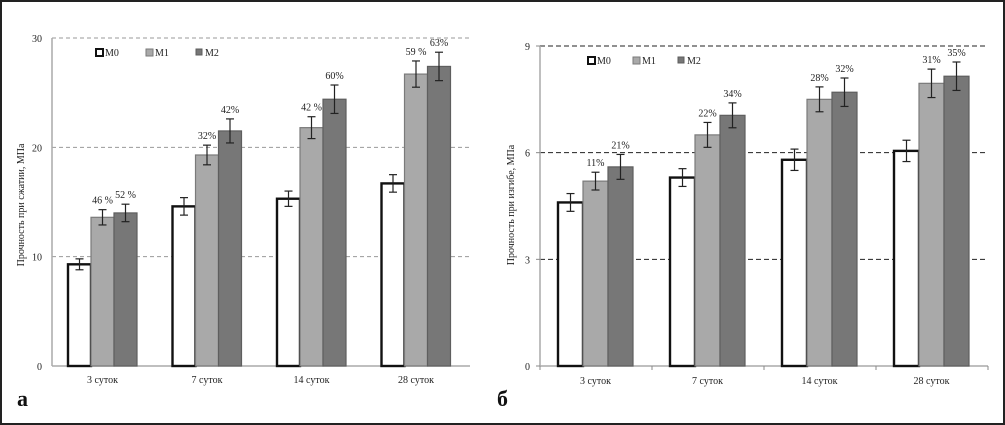 The width and height of the screenshot is (1005, 425). I want to click on data-label: 31%, so click(931, 60).